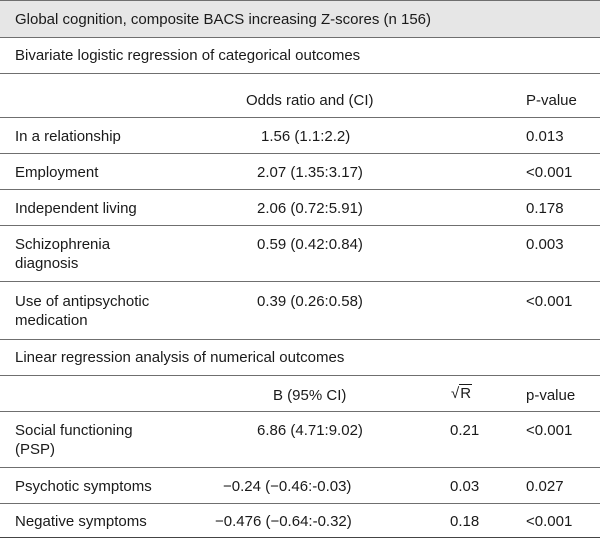 The image size is (600, 538). What do you see at coordinates (68, 136) in the screenshot?
I see `row-label: In a relationship` at bounding box center [68, 136].